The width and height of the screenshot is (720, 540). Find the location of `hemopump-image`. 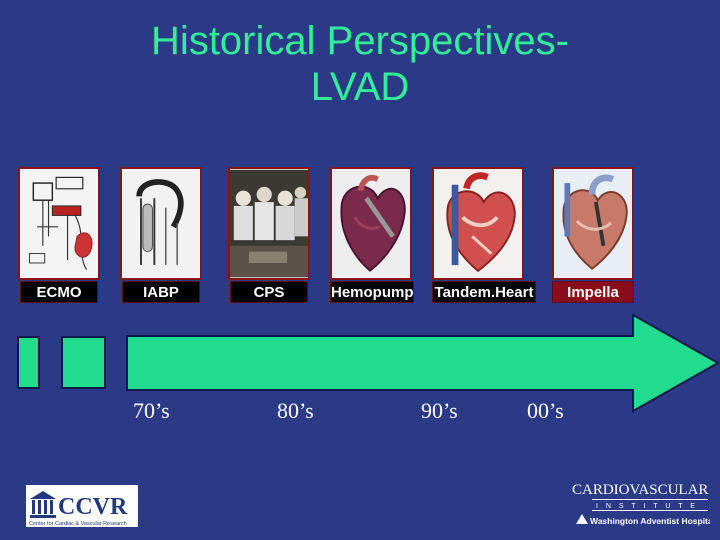

hemopump-image is located at coordinates (371, 223).